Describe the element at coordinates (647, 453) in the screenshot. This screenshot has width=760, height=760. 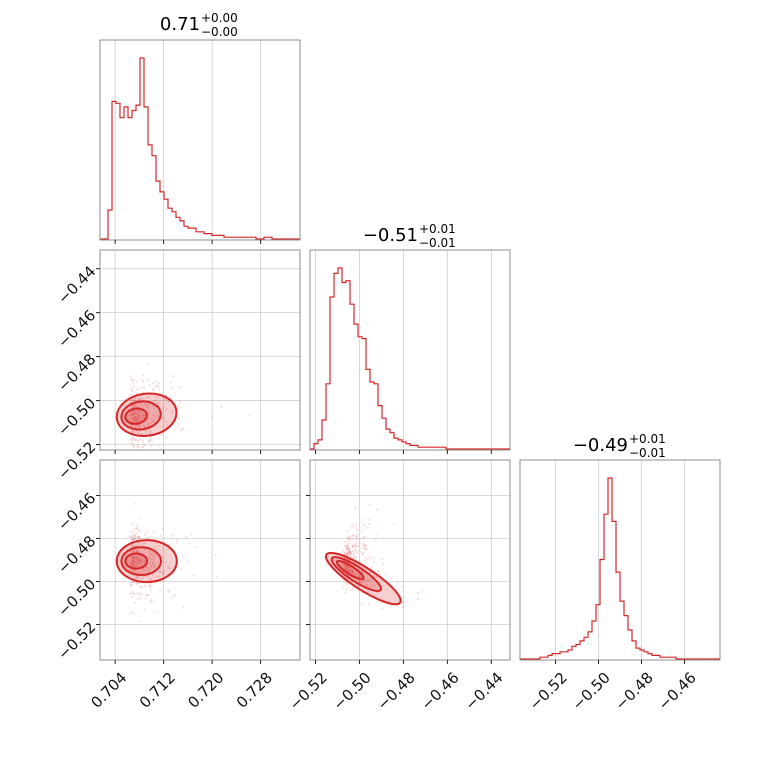
I see `title-param-2-minus: −0.01` at that location.